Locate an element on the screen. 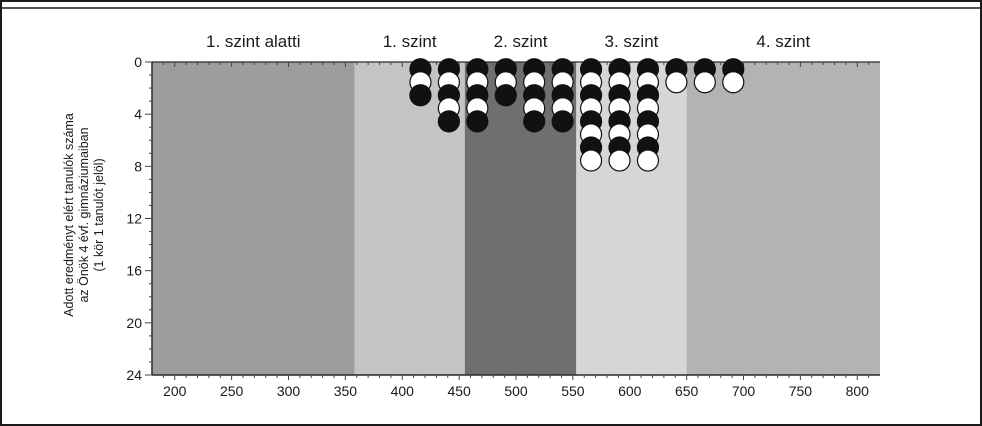 This screenshot has height=426, width=982. level-label-3: 2. szint is located at coordinates (521, 41).